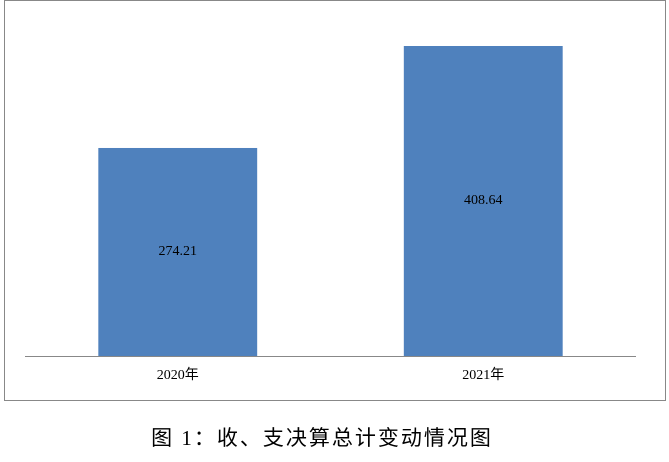  Describe the element at coordinates (178, 375) in the screenshot. I see `x-tick-label: 2020年` at that location.